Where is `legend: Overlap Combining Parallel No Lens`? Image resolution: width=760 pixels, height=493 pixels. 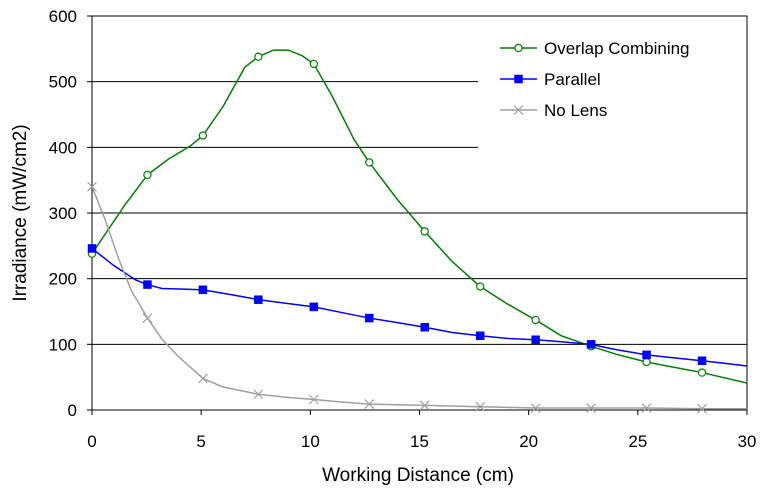
legend: Overlap Combining Parallel No Lens is located at coordinates (609, 92).